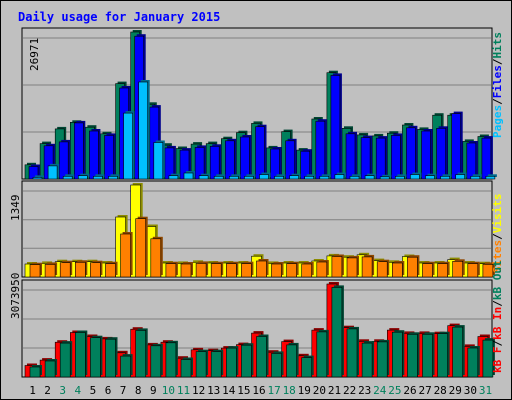 Image resolution: width=512 pixels, height=400 pixels. I want to click on ymax-label-kb: 3073950, so click(15, 296).